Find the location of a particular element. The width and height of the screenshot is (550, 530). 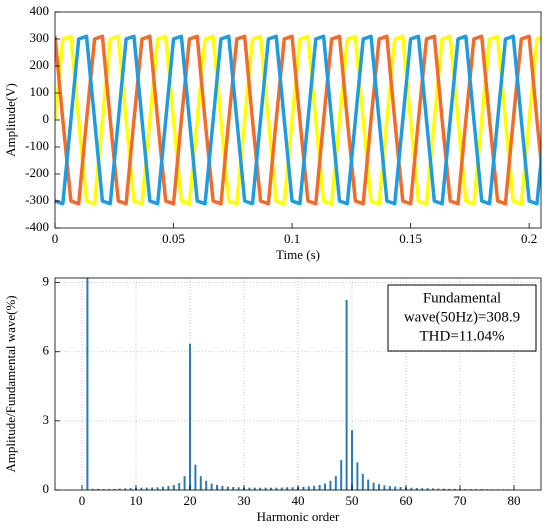

x-axis-label: Time (s) is located at coordinates (298, 254).